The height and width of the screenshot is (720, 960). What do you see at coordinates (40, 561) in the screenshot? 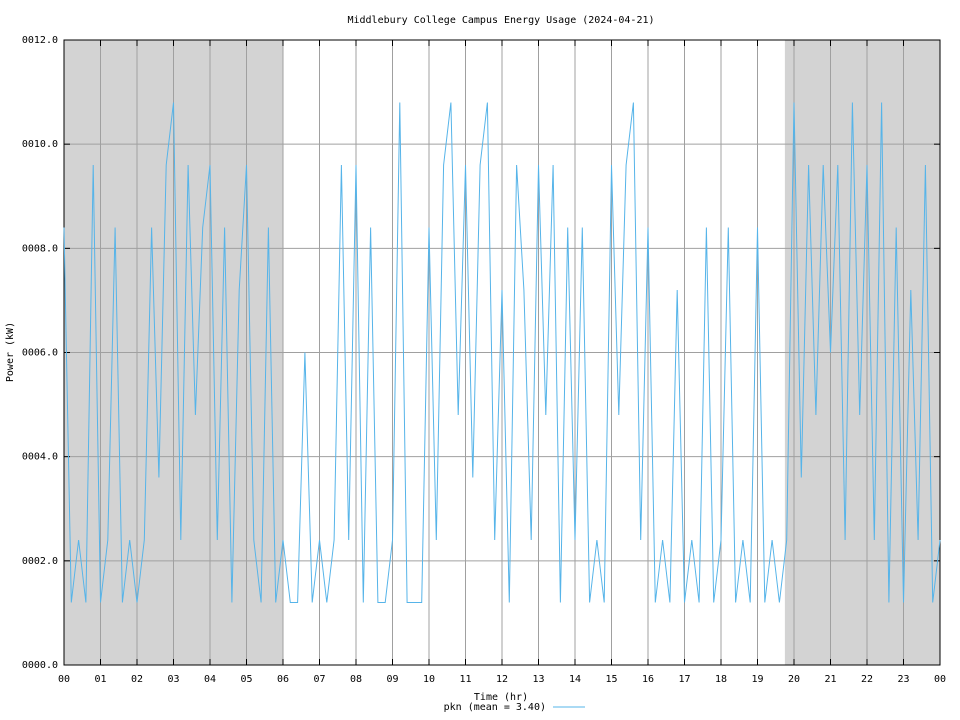
I see `y-tick-label: 0002.0` at bounding box center [40, 561].